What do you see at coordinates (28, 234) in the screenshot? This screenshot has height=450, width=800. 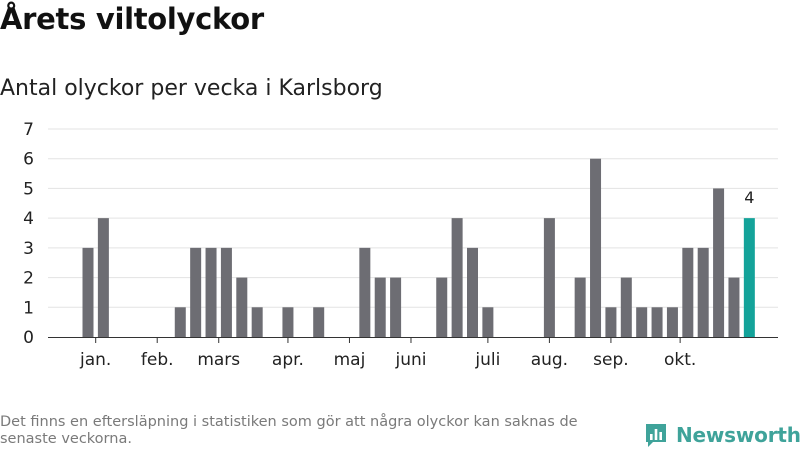 I see `y-axis-ticks: 0 1 2 3 4 5 6 7` at bounding box center [28, 234].